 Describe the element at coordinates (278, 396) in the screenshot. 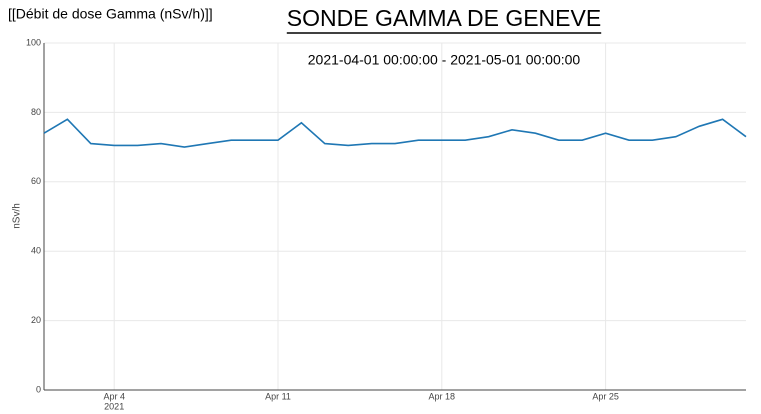

I see `x-tick-label: Apr 11` at that location.